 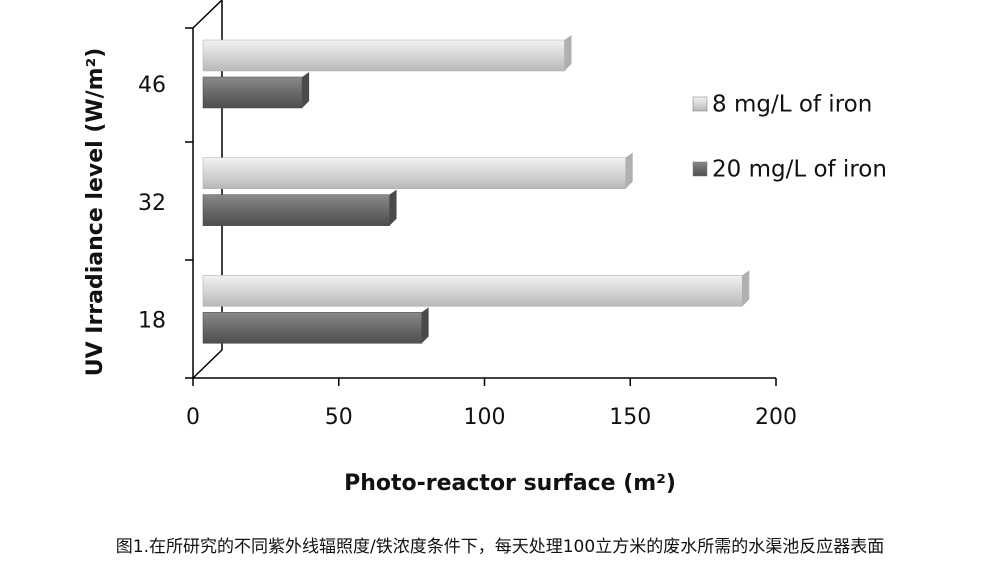 What do you see at coordinates (776, 417) in the screenshot?
I see `x-tick-label: 200` at bounding box center [776, 417].